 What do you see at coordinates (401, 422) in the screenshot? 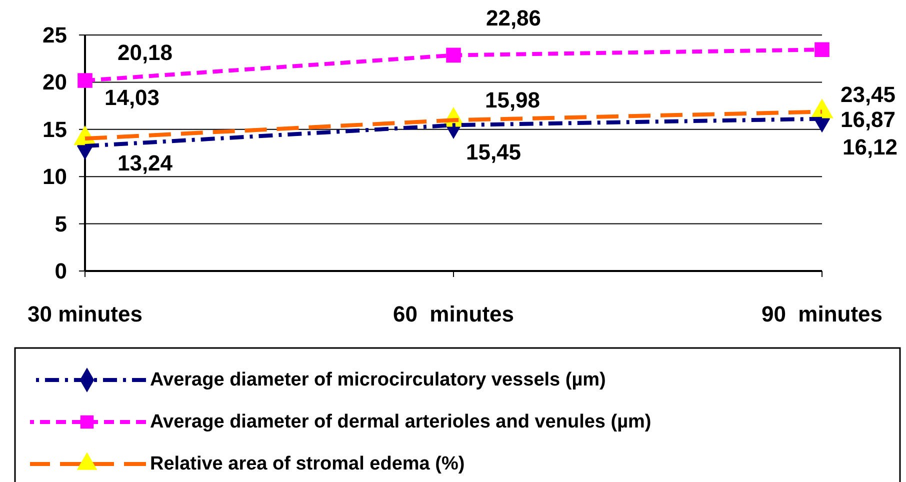
I see `legend-label: Average diameter of dermal arterioles and venules (µm)` at bounding box center [401, 422].